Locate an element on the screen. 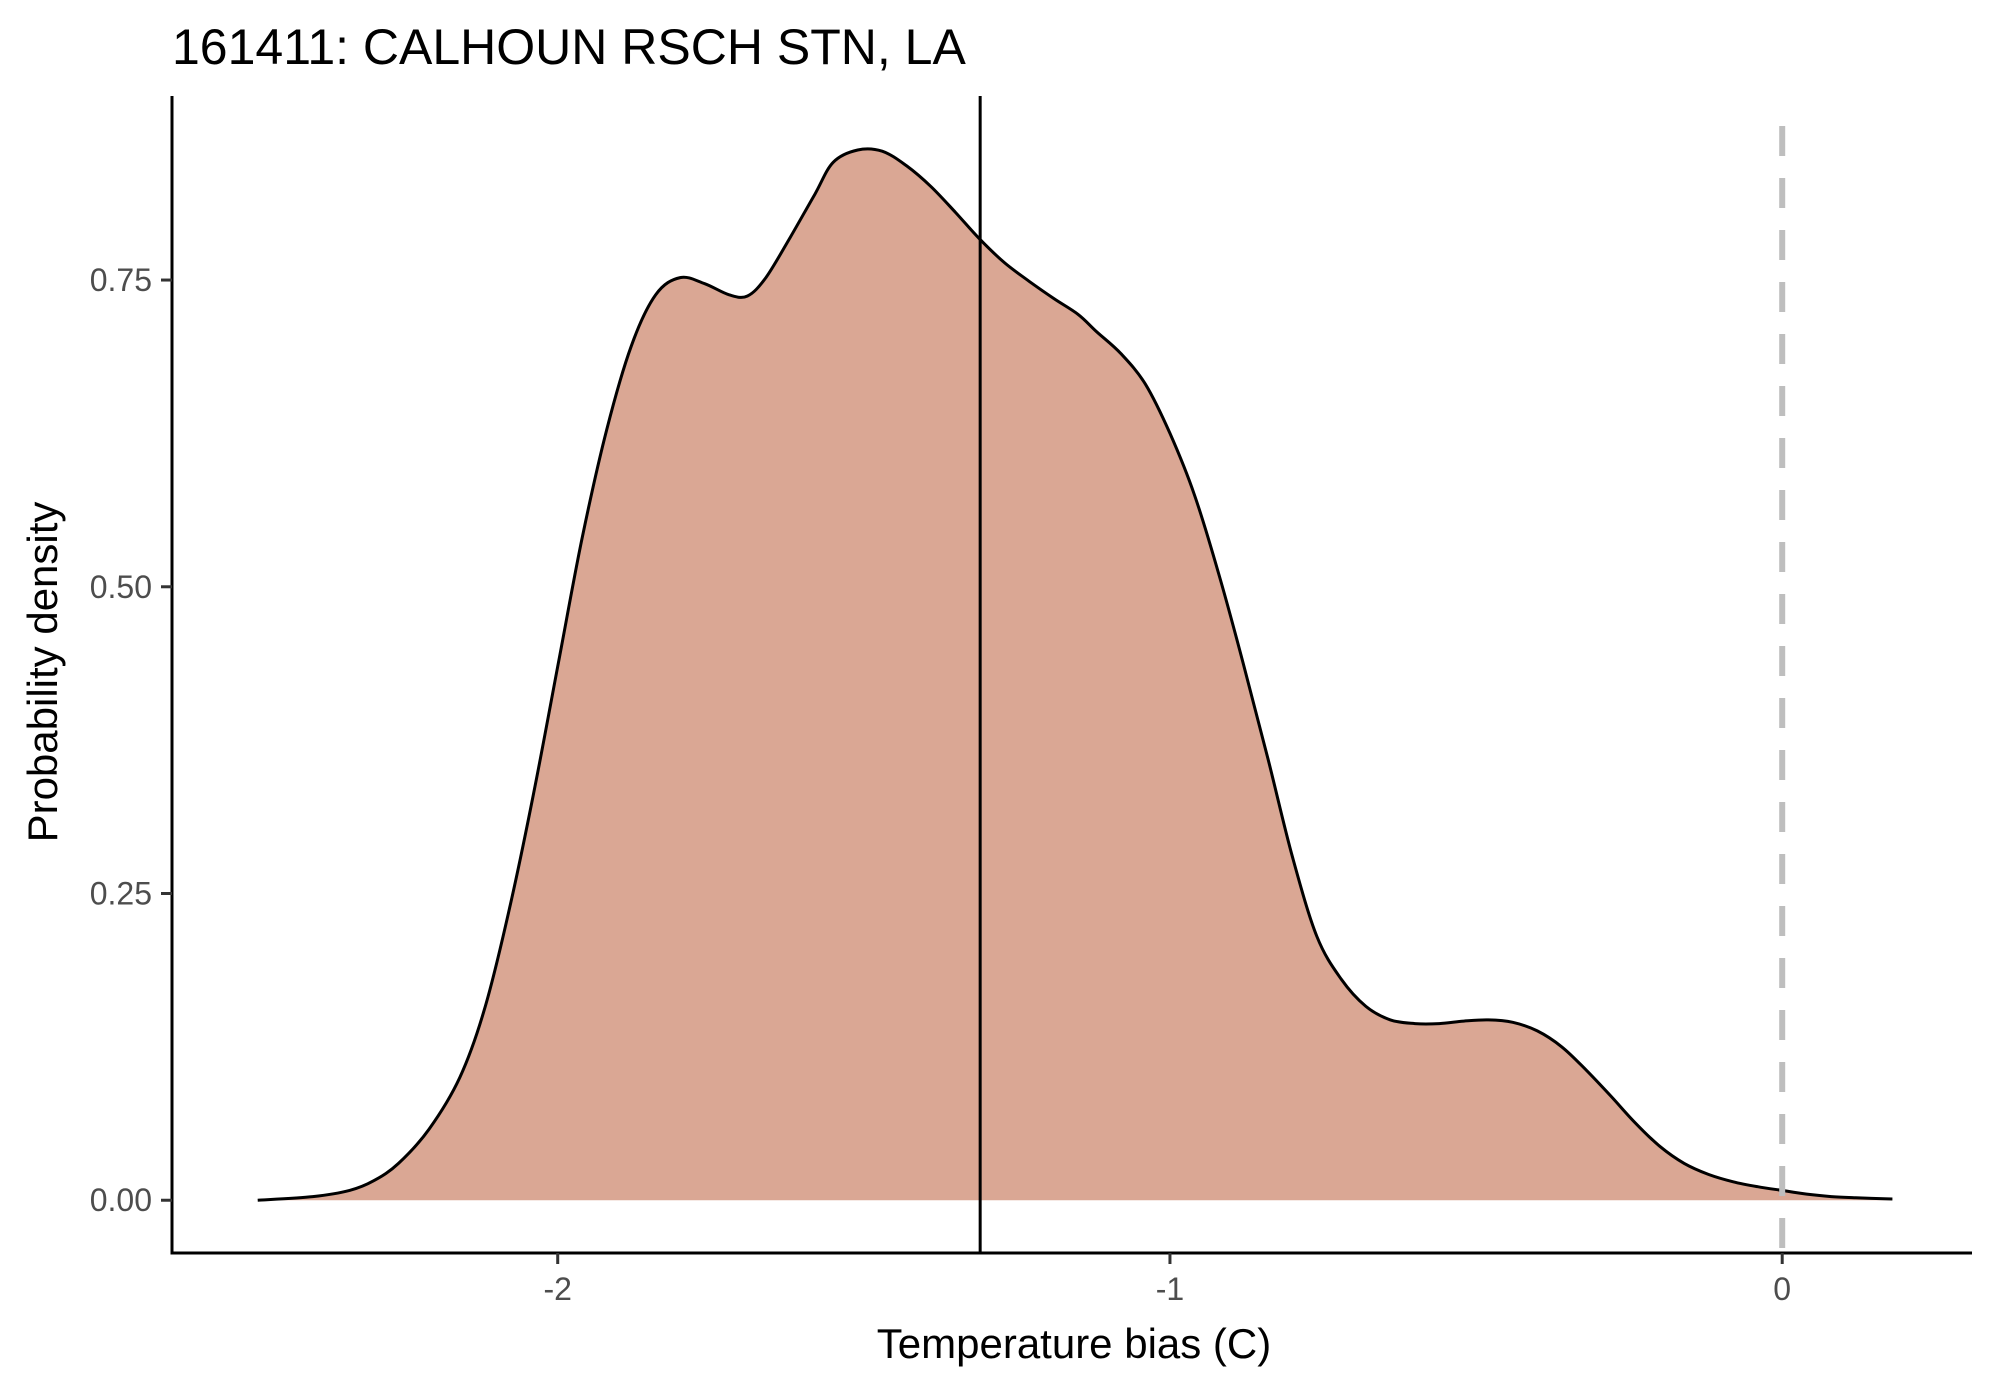 This screenshot has height=1384, width=1990. y-tick-label-1: 0.25 is located at coordinates (121, 894).